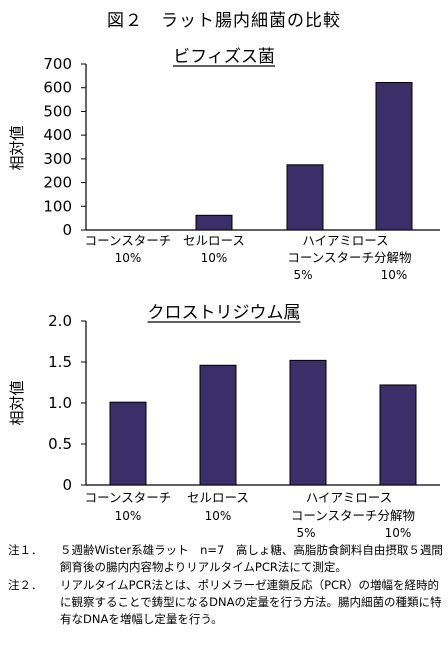 Image resolution: width=448 pixels, height=650 pixels. What do you see at coordinates (57, 111) in the screenshot?
I see `chart1-ytick-label: 500` at bounding box center [57, 111].